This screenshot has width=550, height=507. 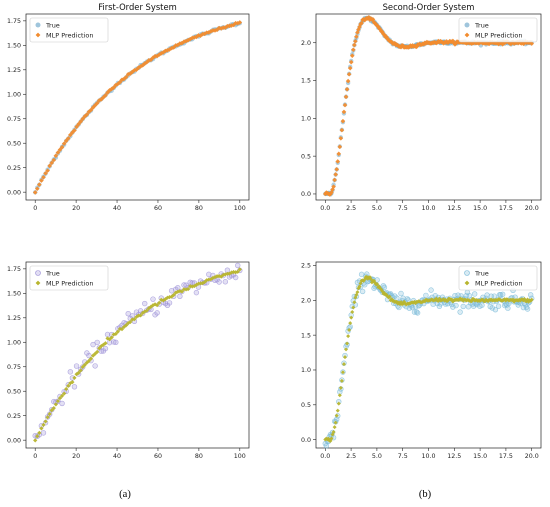 I want to click on chart-title: Second-Order System, so click(x=429, y=7).